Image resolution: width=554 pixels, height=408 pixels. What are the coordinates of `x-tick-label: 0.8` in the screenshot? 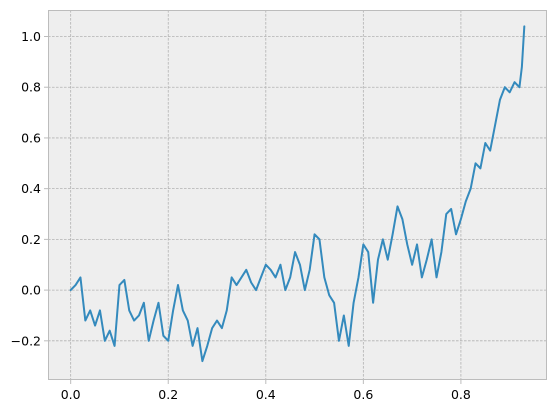 It's located at (461, 394).